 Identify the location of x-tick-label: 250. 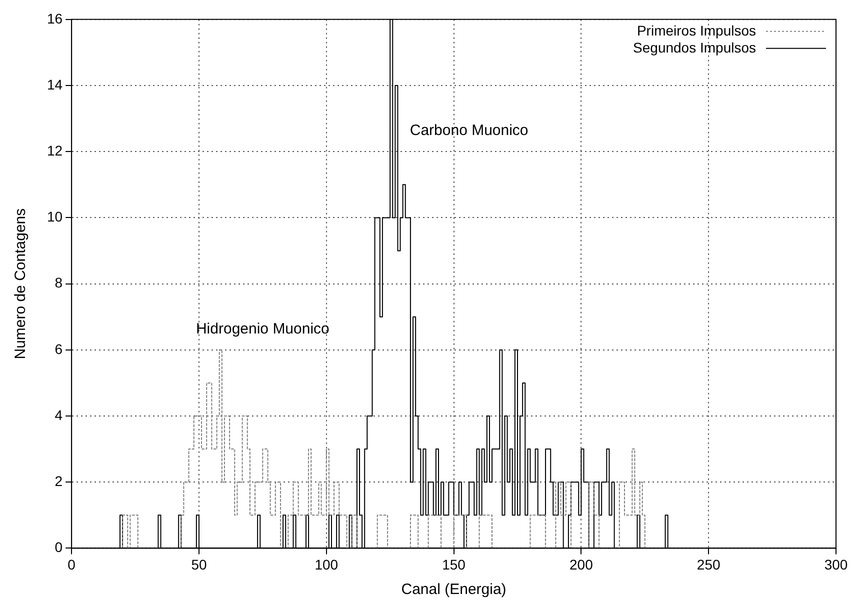
(708, 564).